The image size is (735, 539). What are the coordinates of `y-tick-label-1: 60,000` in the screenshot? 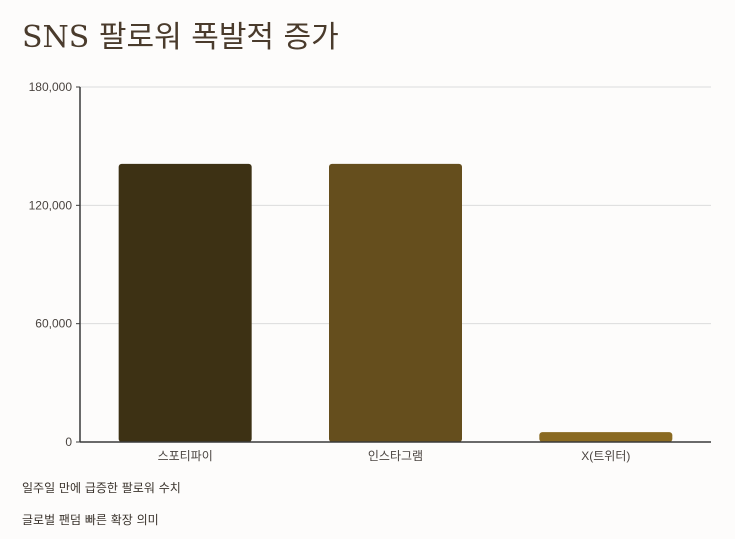 It's located at (53, 324).